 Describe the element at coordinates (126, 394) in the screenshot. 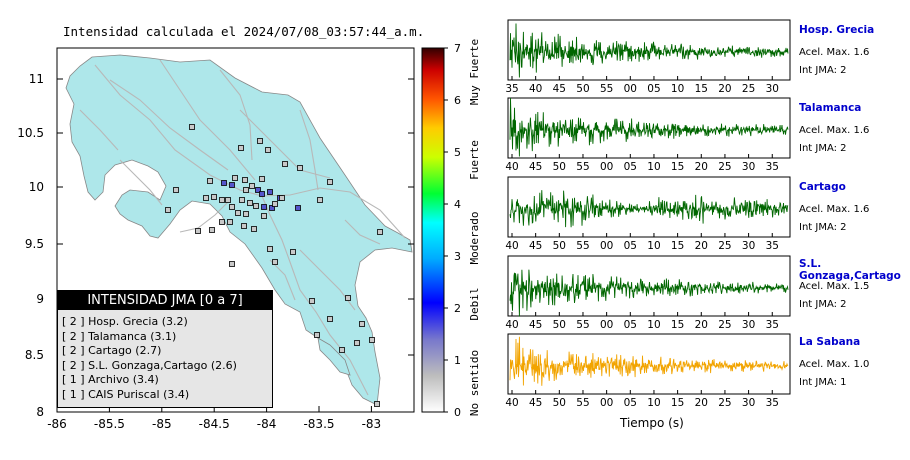

I see `legend-item: [ 1 ] CAIS Puriscal (3.4)` at that location.